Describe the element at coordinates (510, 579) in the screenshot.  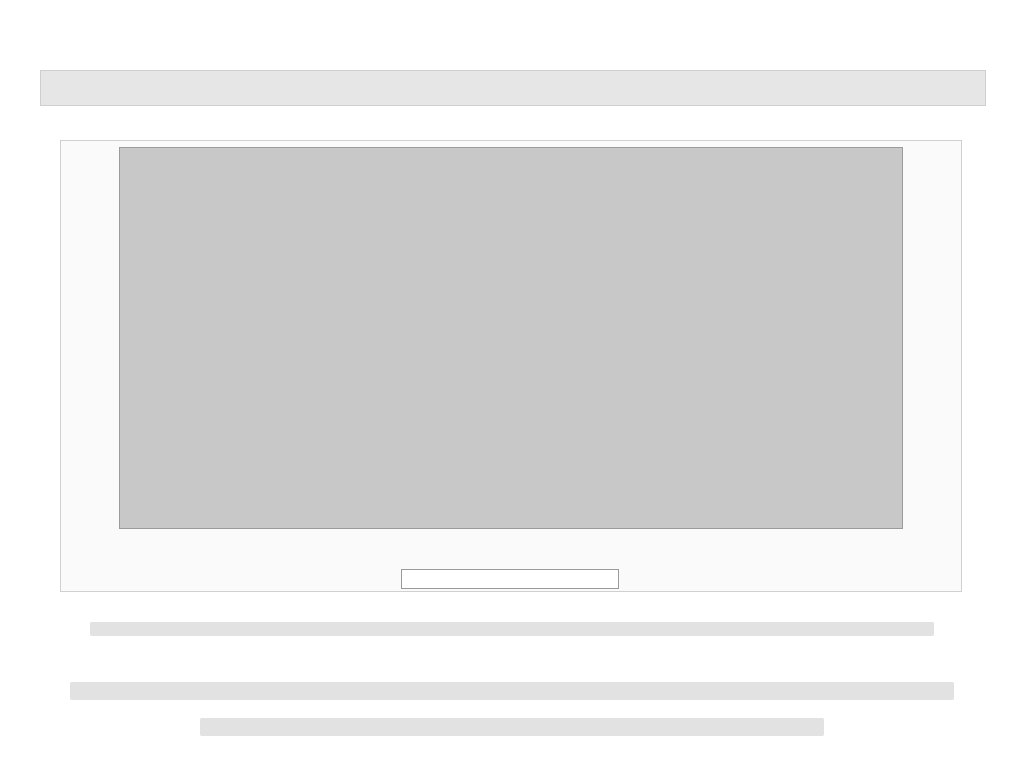
I see `legend` at that location.